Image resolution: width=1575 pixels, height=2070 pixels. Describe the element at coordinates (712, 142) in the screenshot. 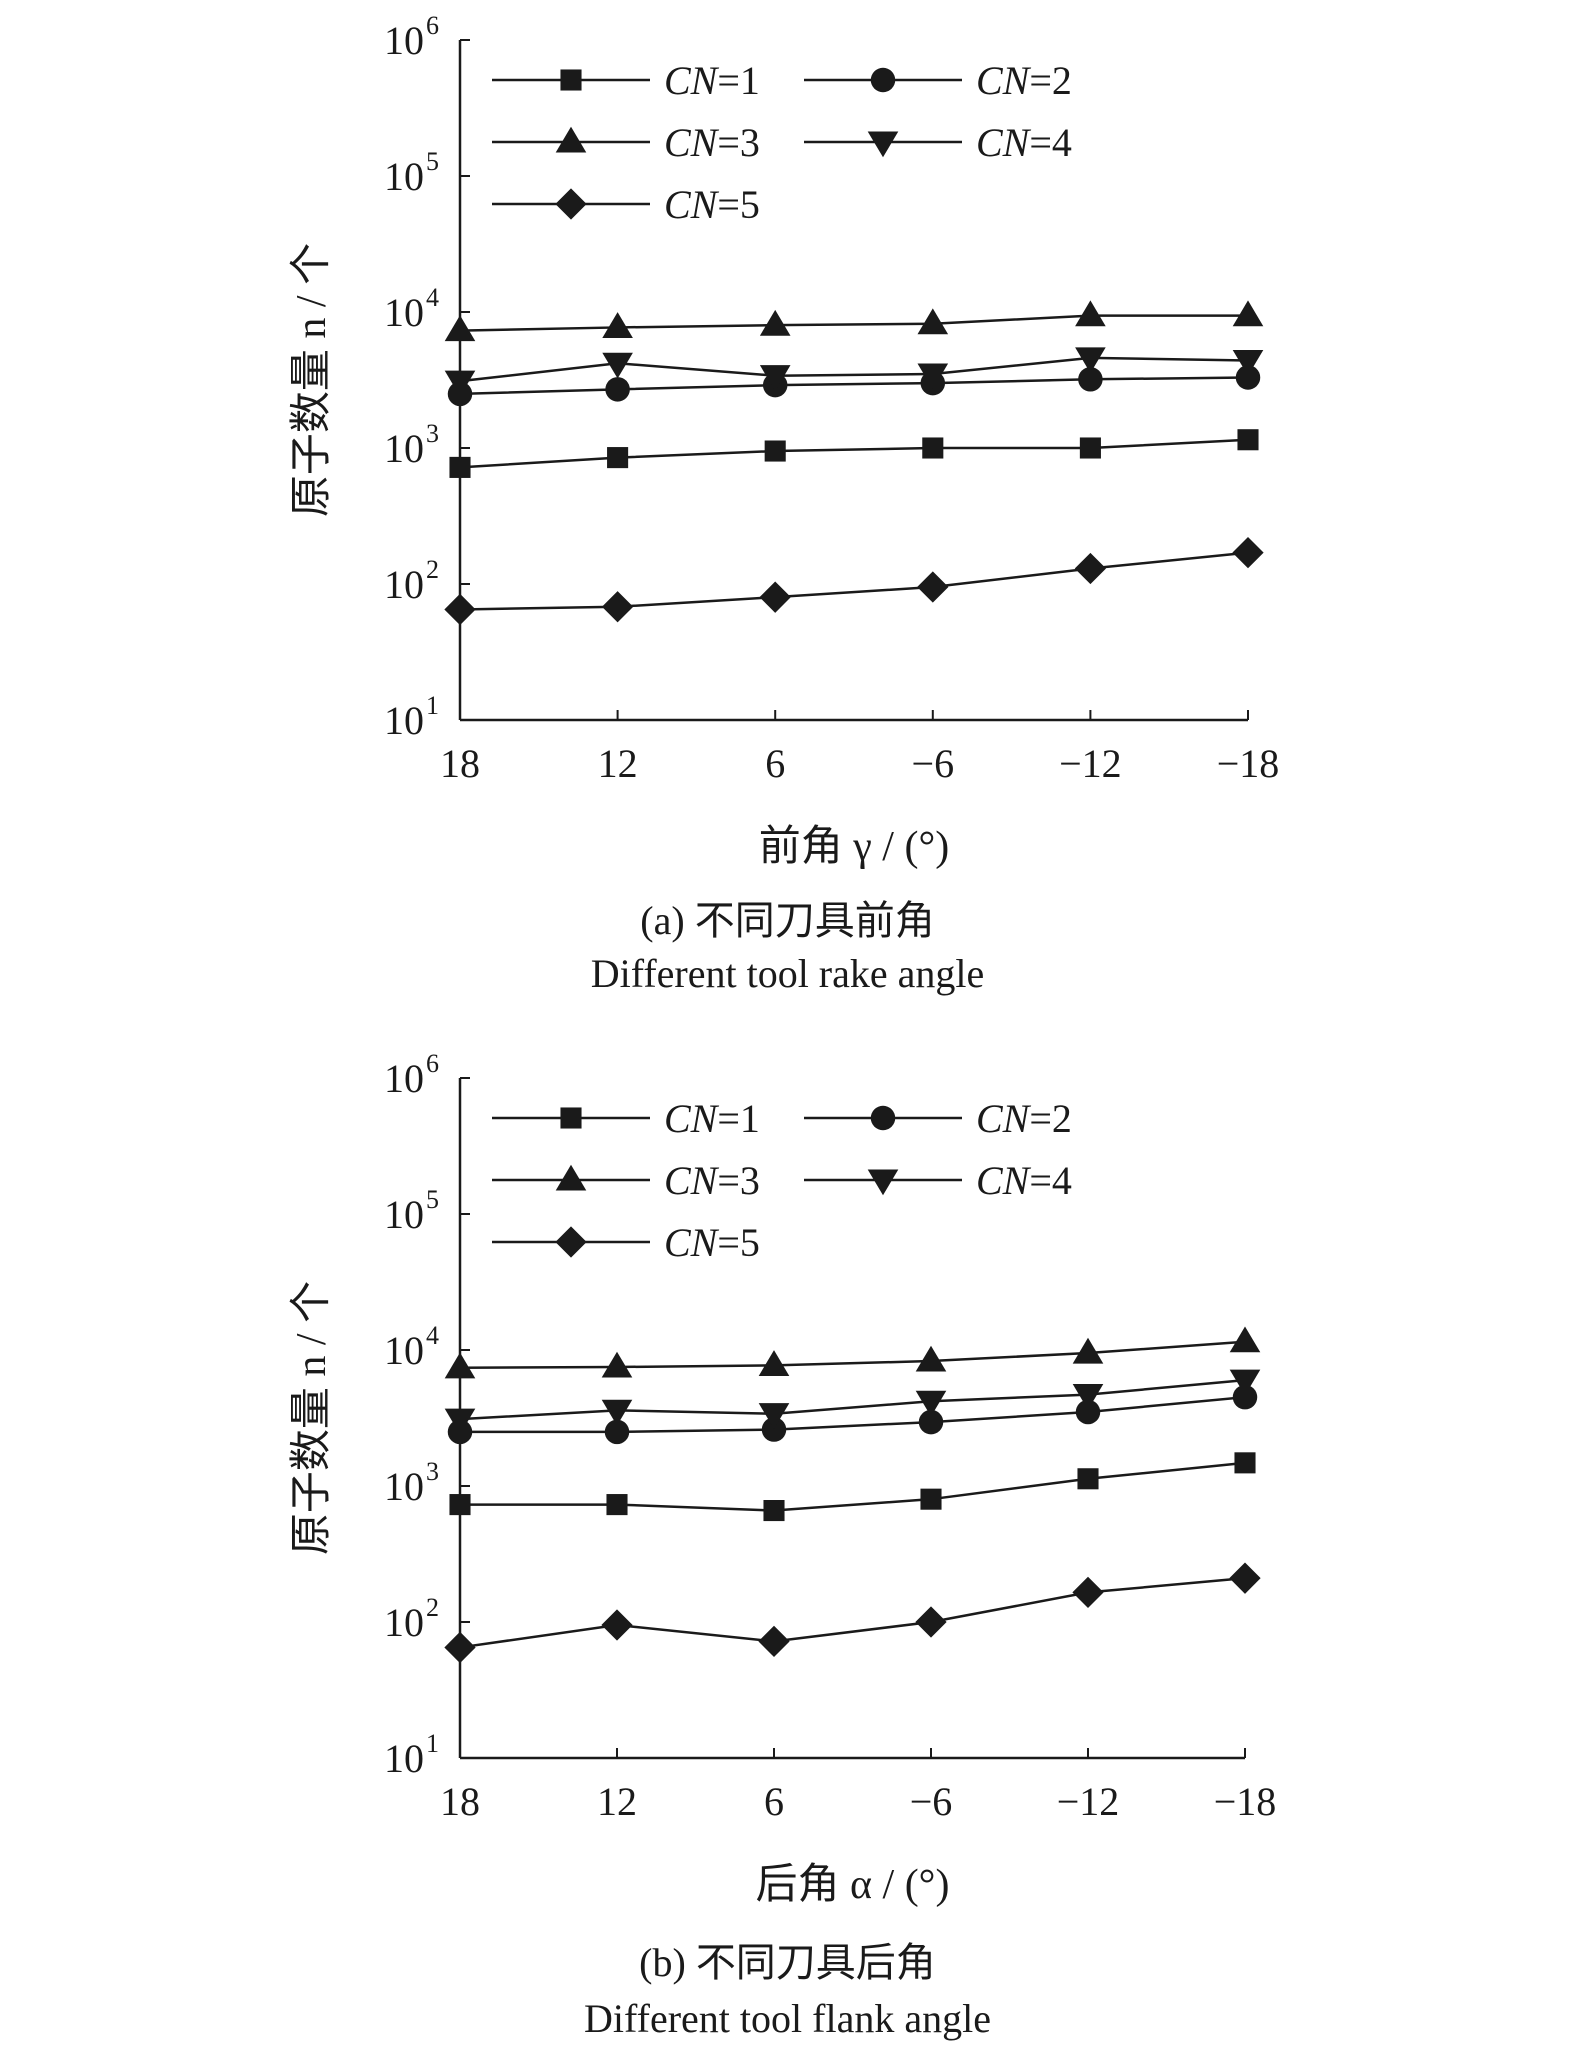

I see `legend-label-a: CN=3` at that location.